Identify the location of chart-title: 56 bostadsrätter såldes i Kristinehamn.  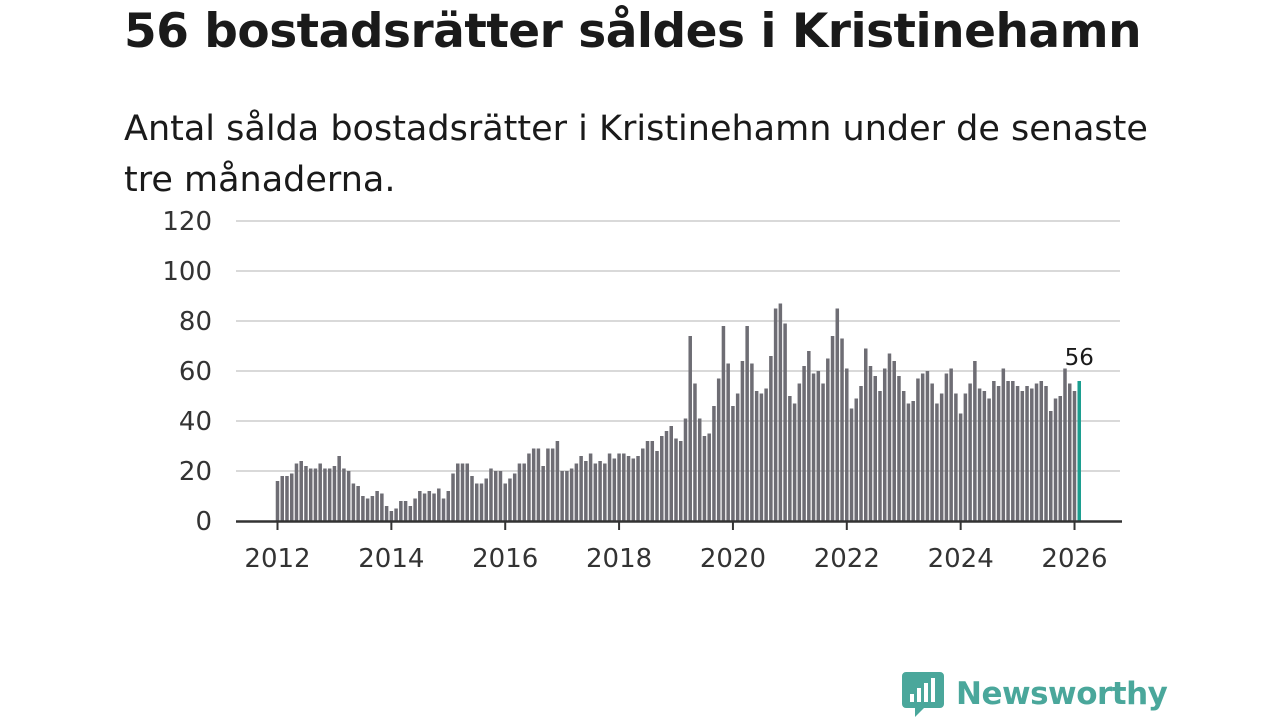
(633, 31).